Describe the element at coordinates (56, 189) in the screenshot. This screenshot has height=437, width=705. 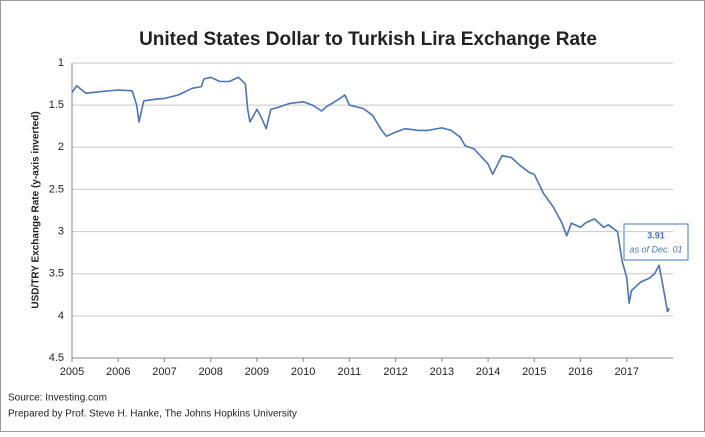
I see `y-tick-label: 2.5` at that location.